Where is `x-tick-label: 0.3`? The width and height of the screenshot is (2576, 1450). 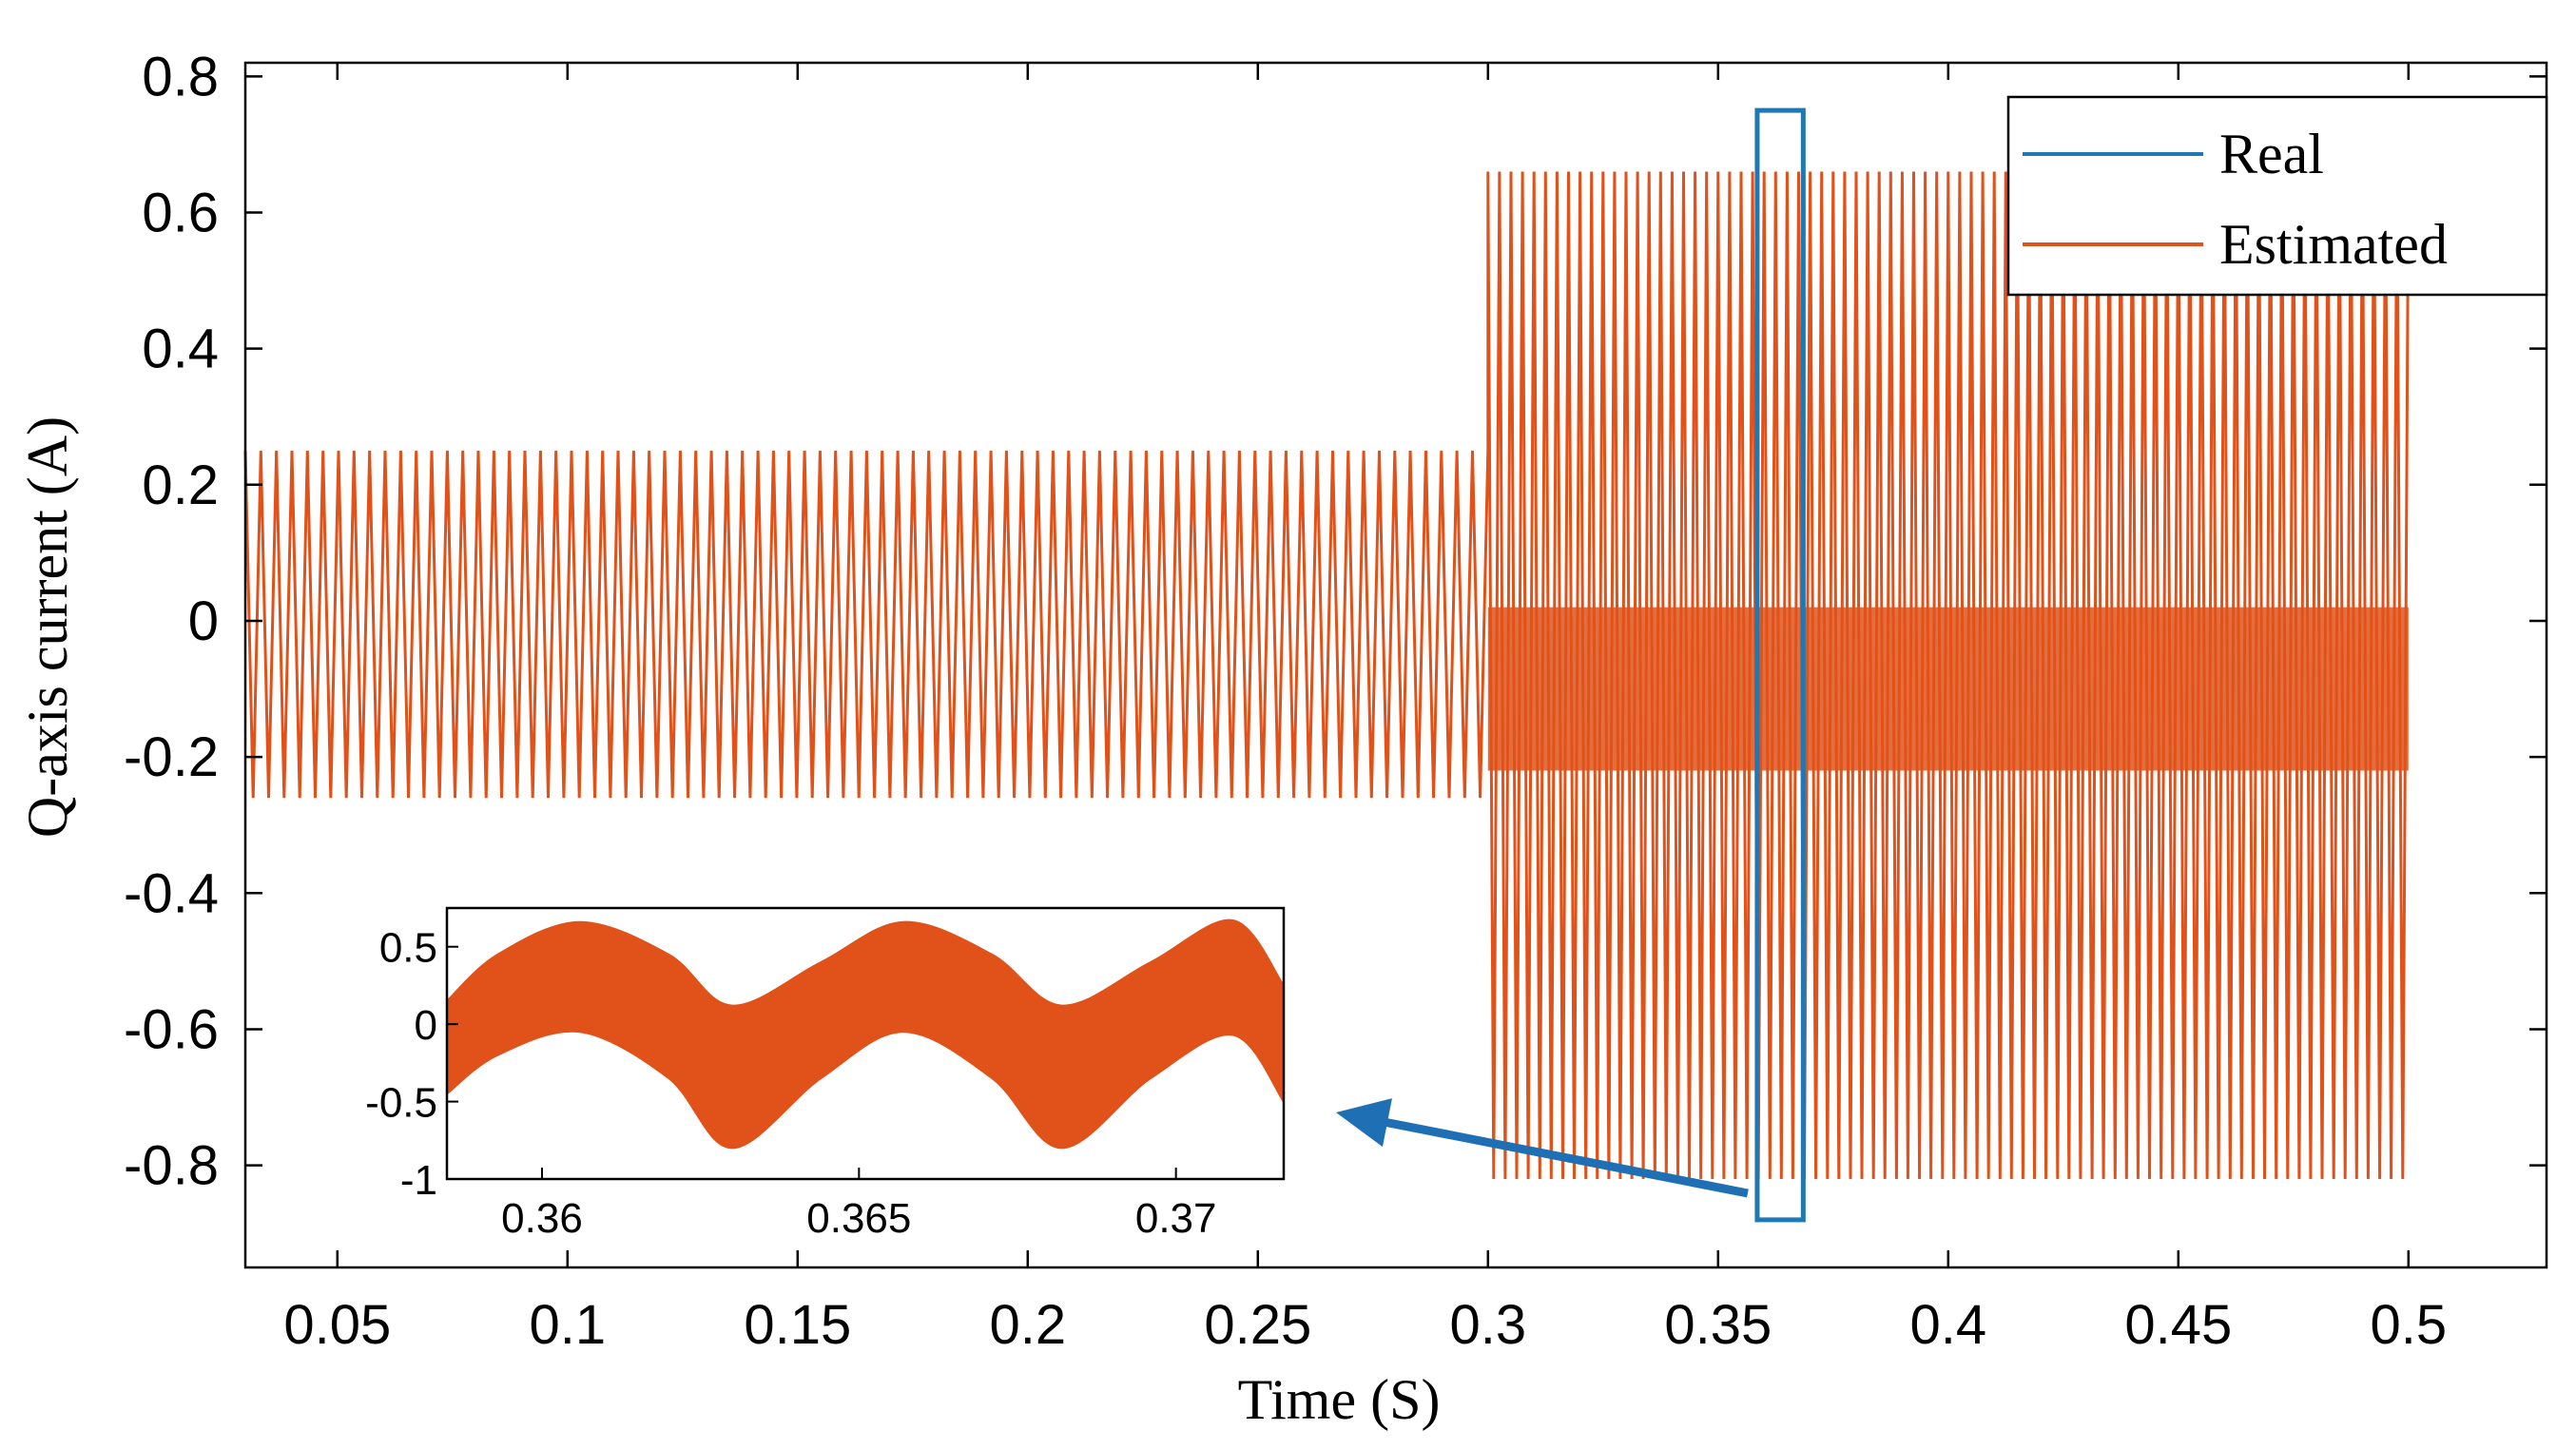
x-tick-label: 0.3 is located at coordinates (1487, 1325).